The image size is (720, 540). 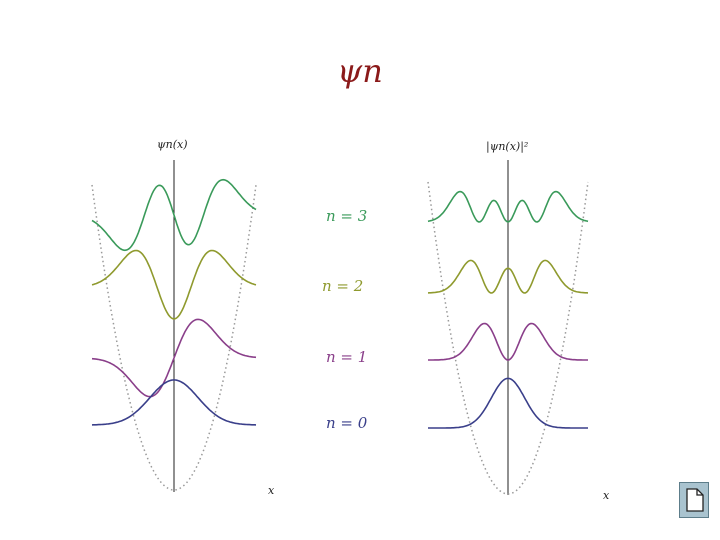 I want to click on level-label-n1: n = 1, so click(x=346, y=357).